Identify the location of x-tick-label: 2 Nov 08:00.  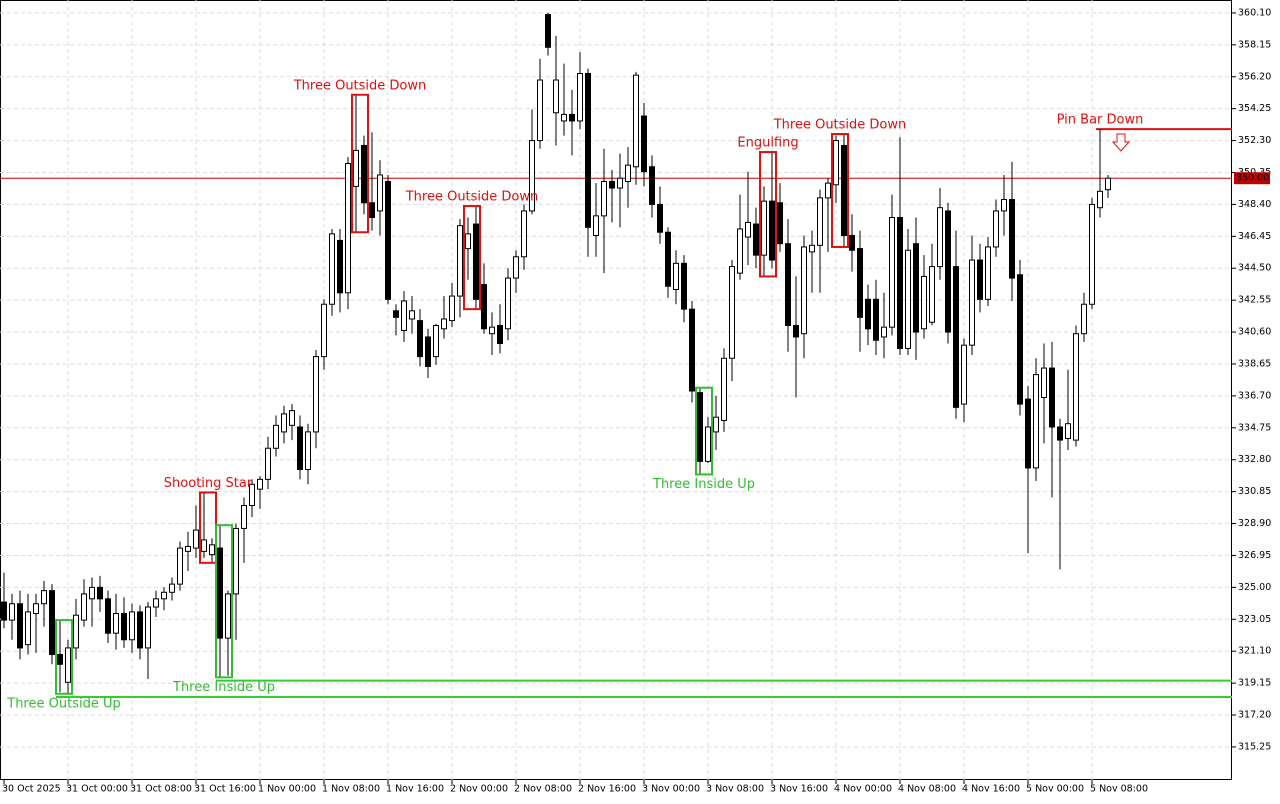
(543, 789).